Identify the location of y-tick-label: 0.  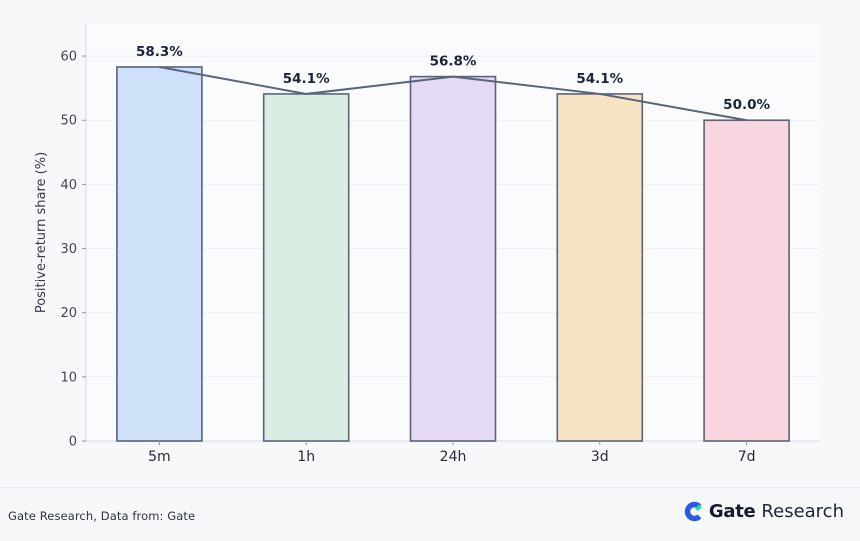
(73, 442).